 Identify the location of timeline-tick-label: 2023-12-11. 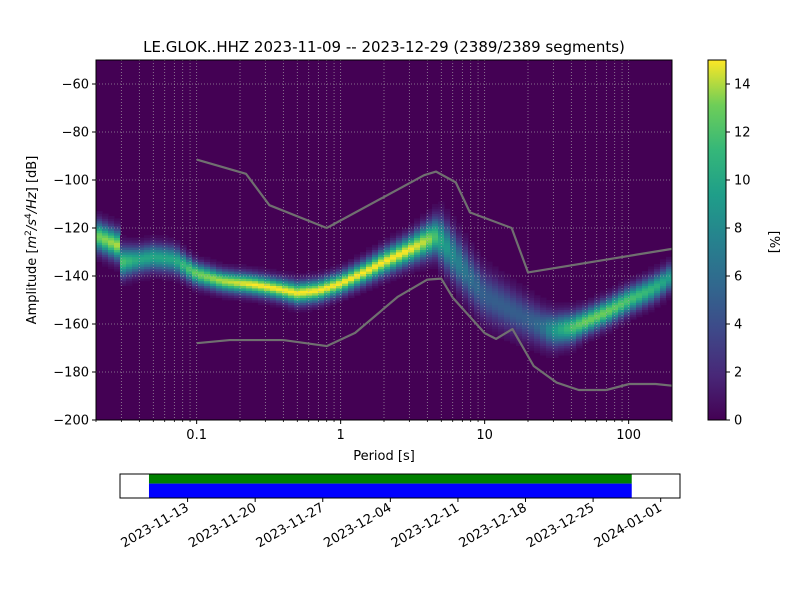
(425, 525).